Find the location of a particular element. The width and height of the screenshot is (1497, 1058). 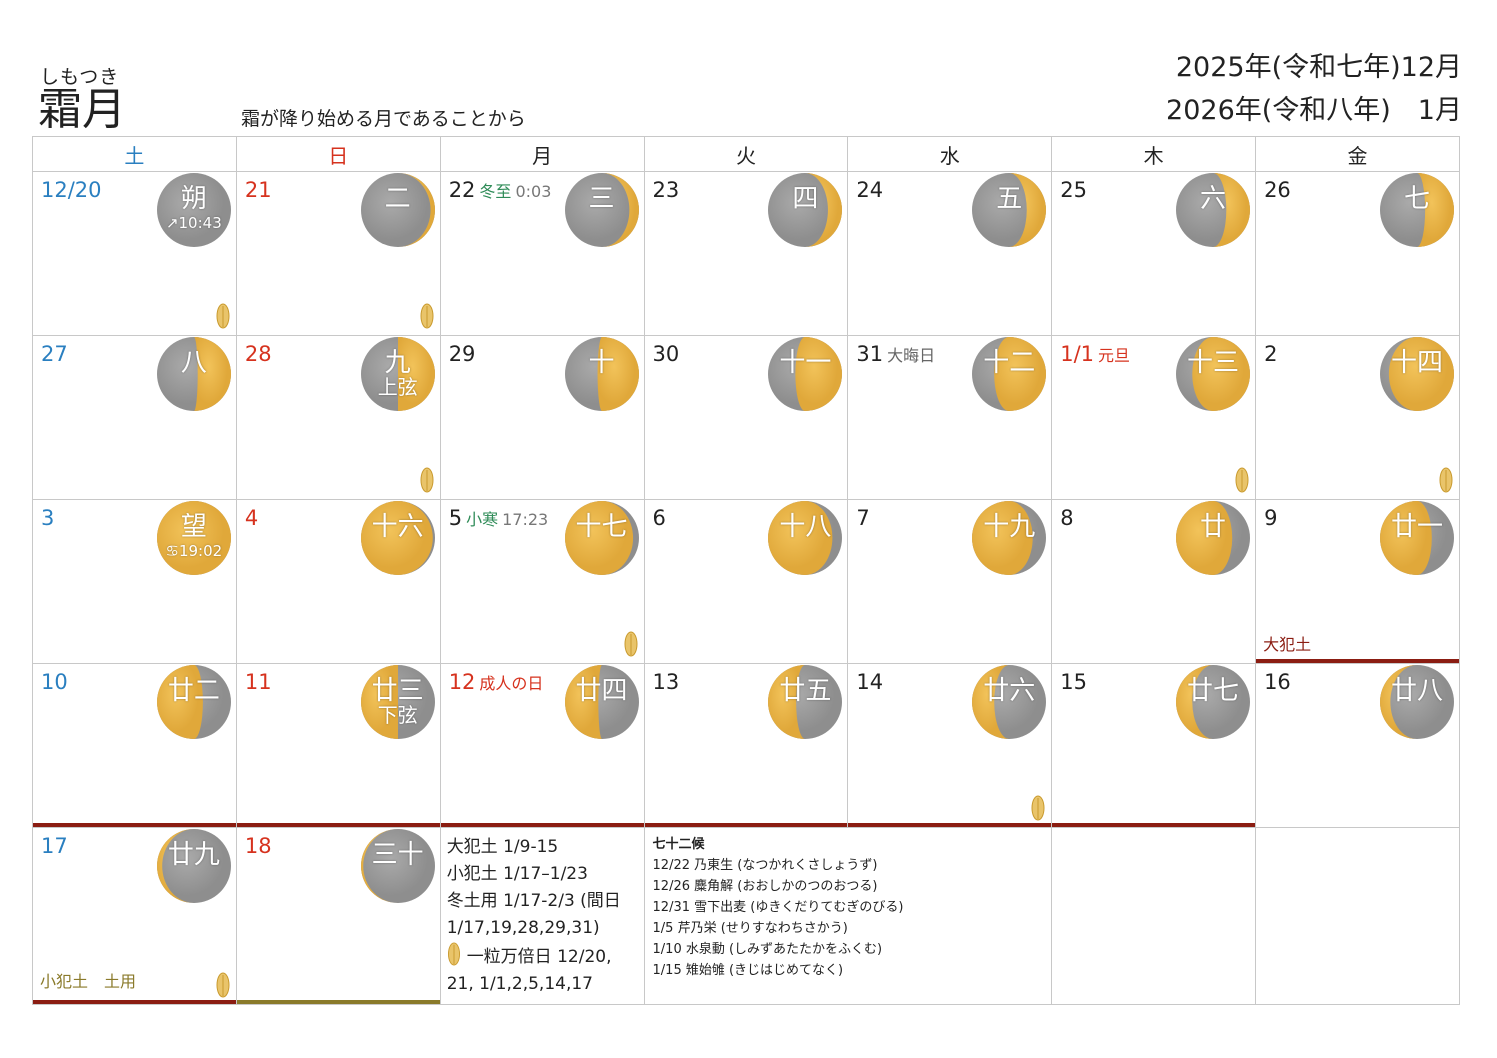

day-cell: 11 廿三 下弦 is located at coordinates (338, 745).